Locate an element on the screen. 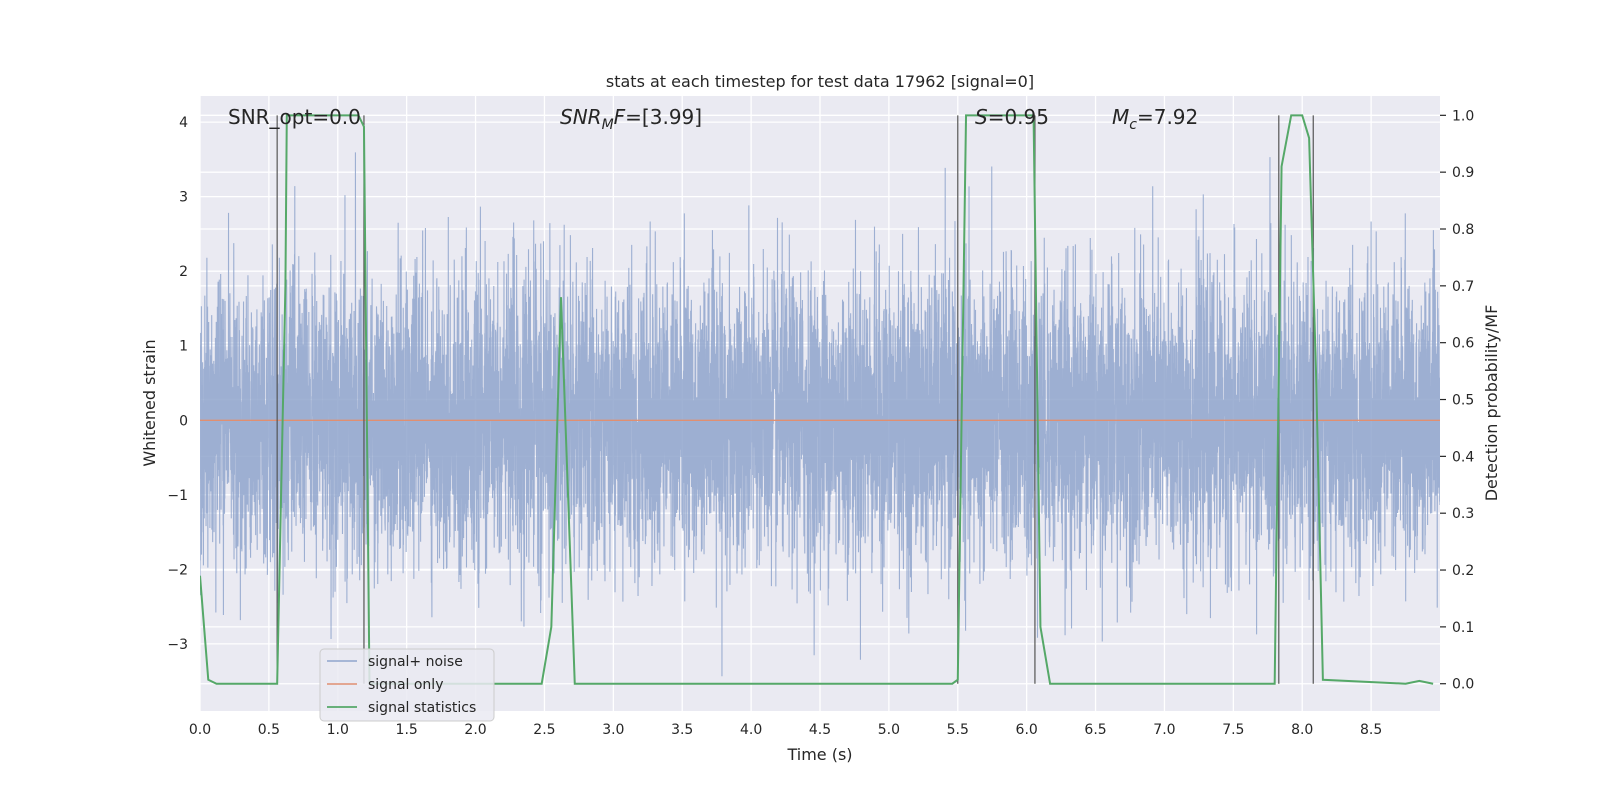 The height and width of the screenshot is (800, 1600). annotation-snr-mf-sub: M is located at coordinates (608, 125).